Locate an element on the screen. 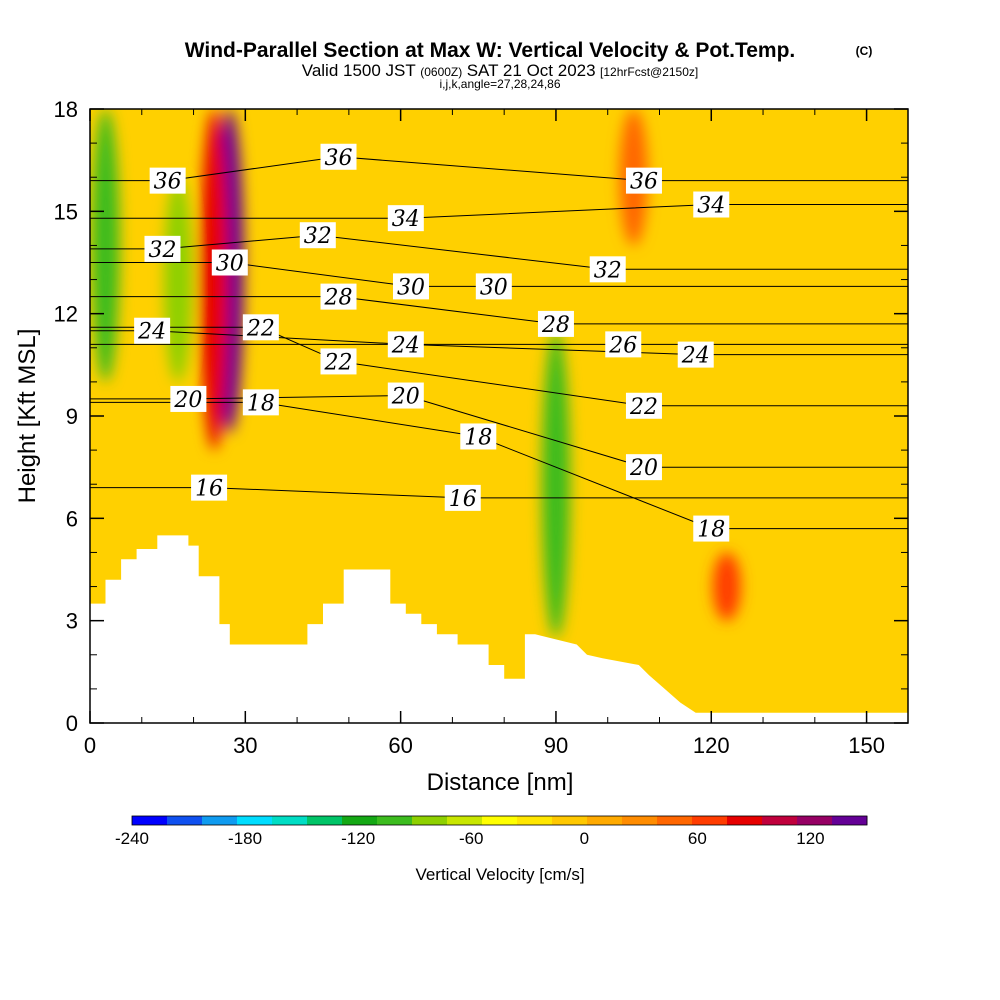  contour-label-21: 20 is located at coordinates (405, 396).